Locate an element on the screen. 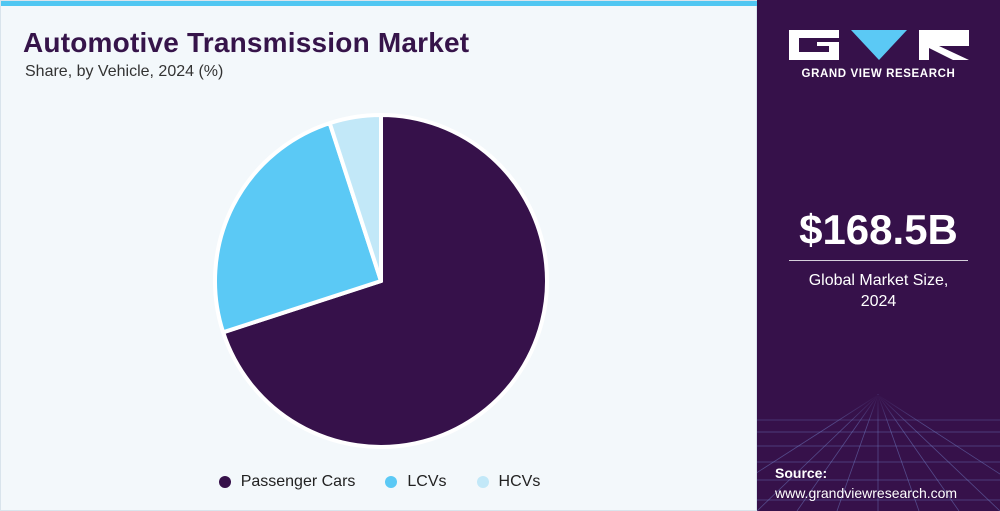 This screenshot has width=1000, height=511. brand-name: GRAND VIEW RESEARCH is located at coordinates (878, 74).